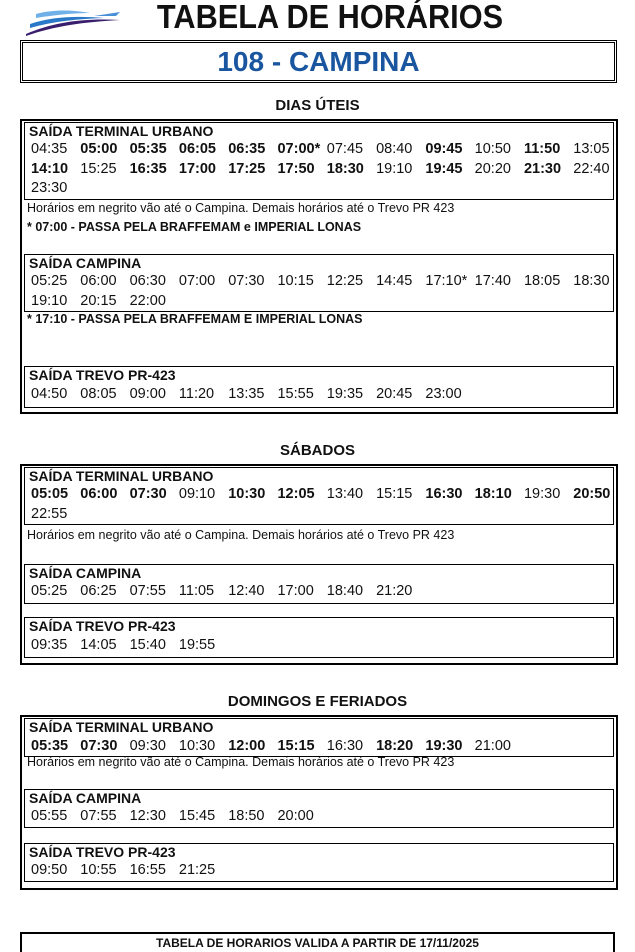 The image size is (635, 952). I want to click on departure-time: 05:25, so click(49, 591).